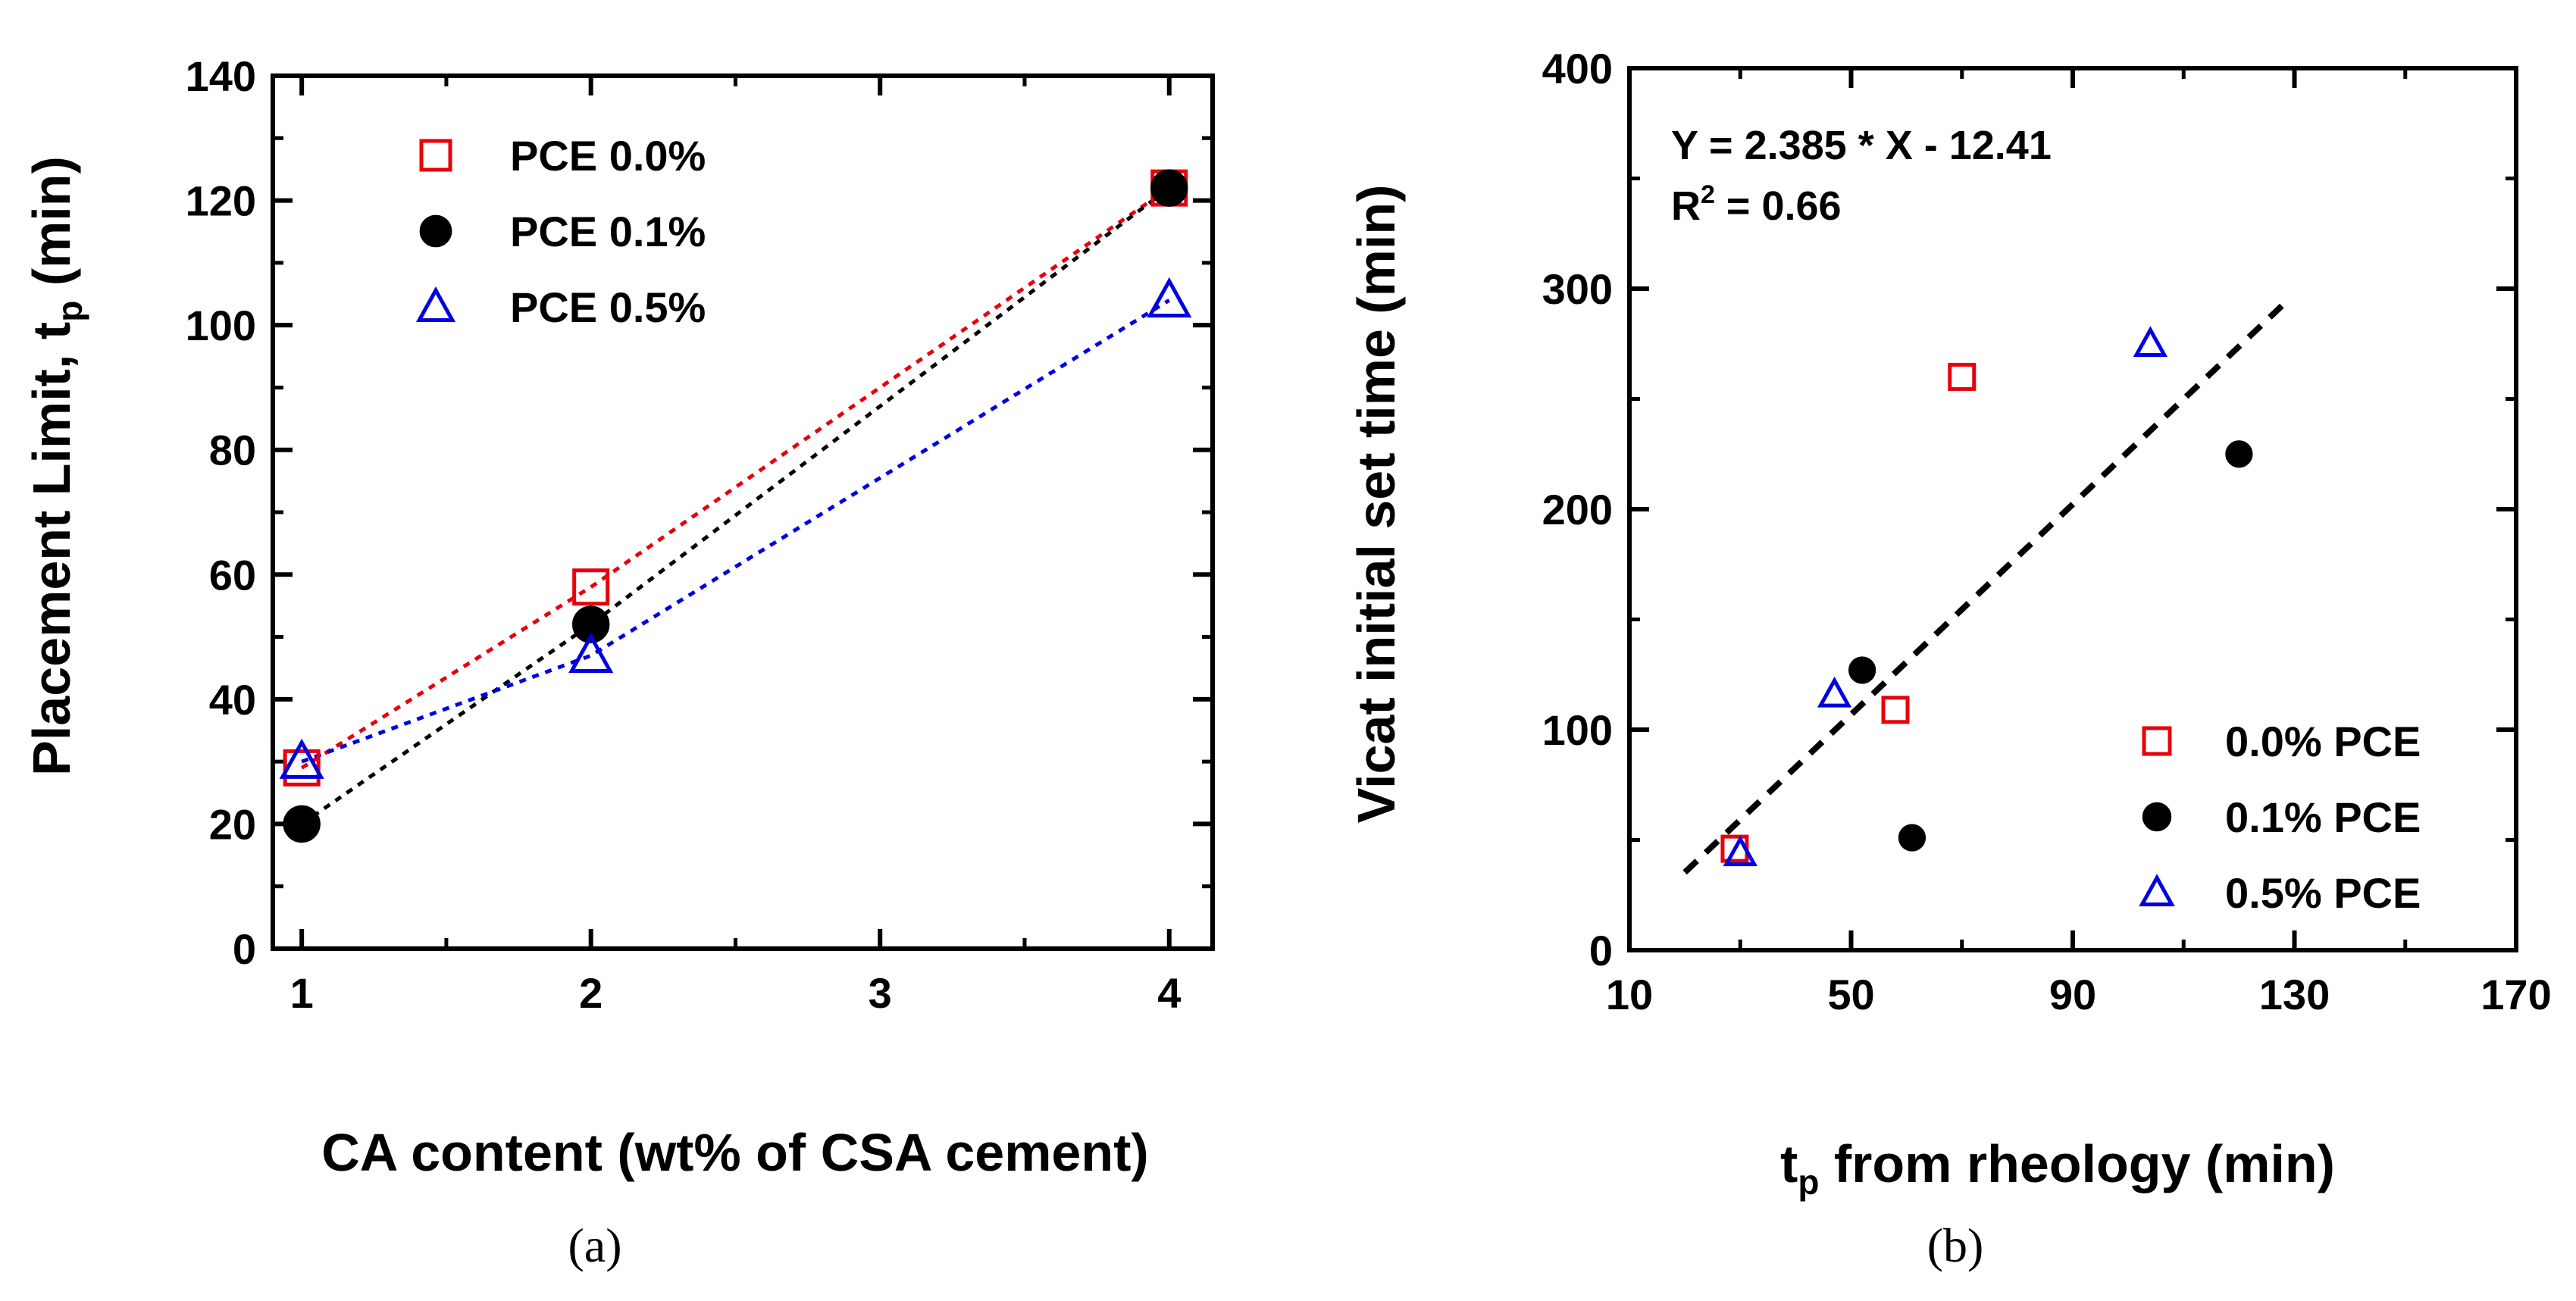  I want to click on panel-a-x-axis-label: CA content (wt% of CSA cement), so click(735, 1152).